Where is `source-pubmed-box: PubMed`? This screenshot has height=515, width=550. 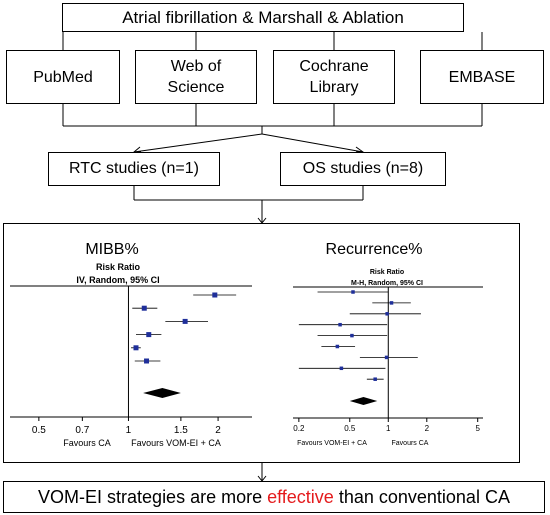
source-pubmed-box: PubMed is located at coordinates (63, 77).